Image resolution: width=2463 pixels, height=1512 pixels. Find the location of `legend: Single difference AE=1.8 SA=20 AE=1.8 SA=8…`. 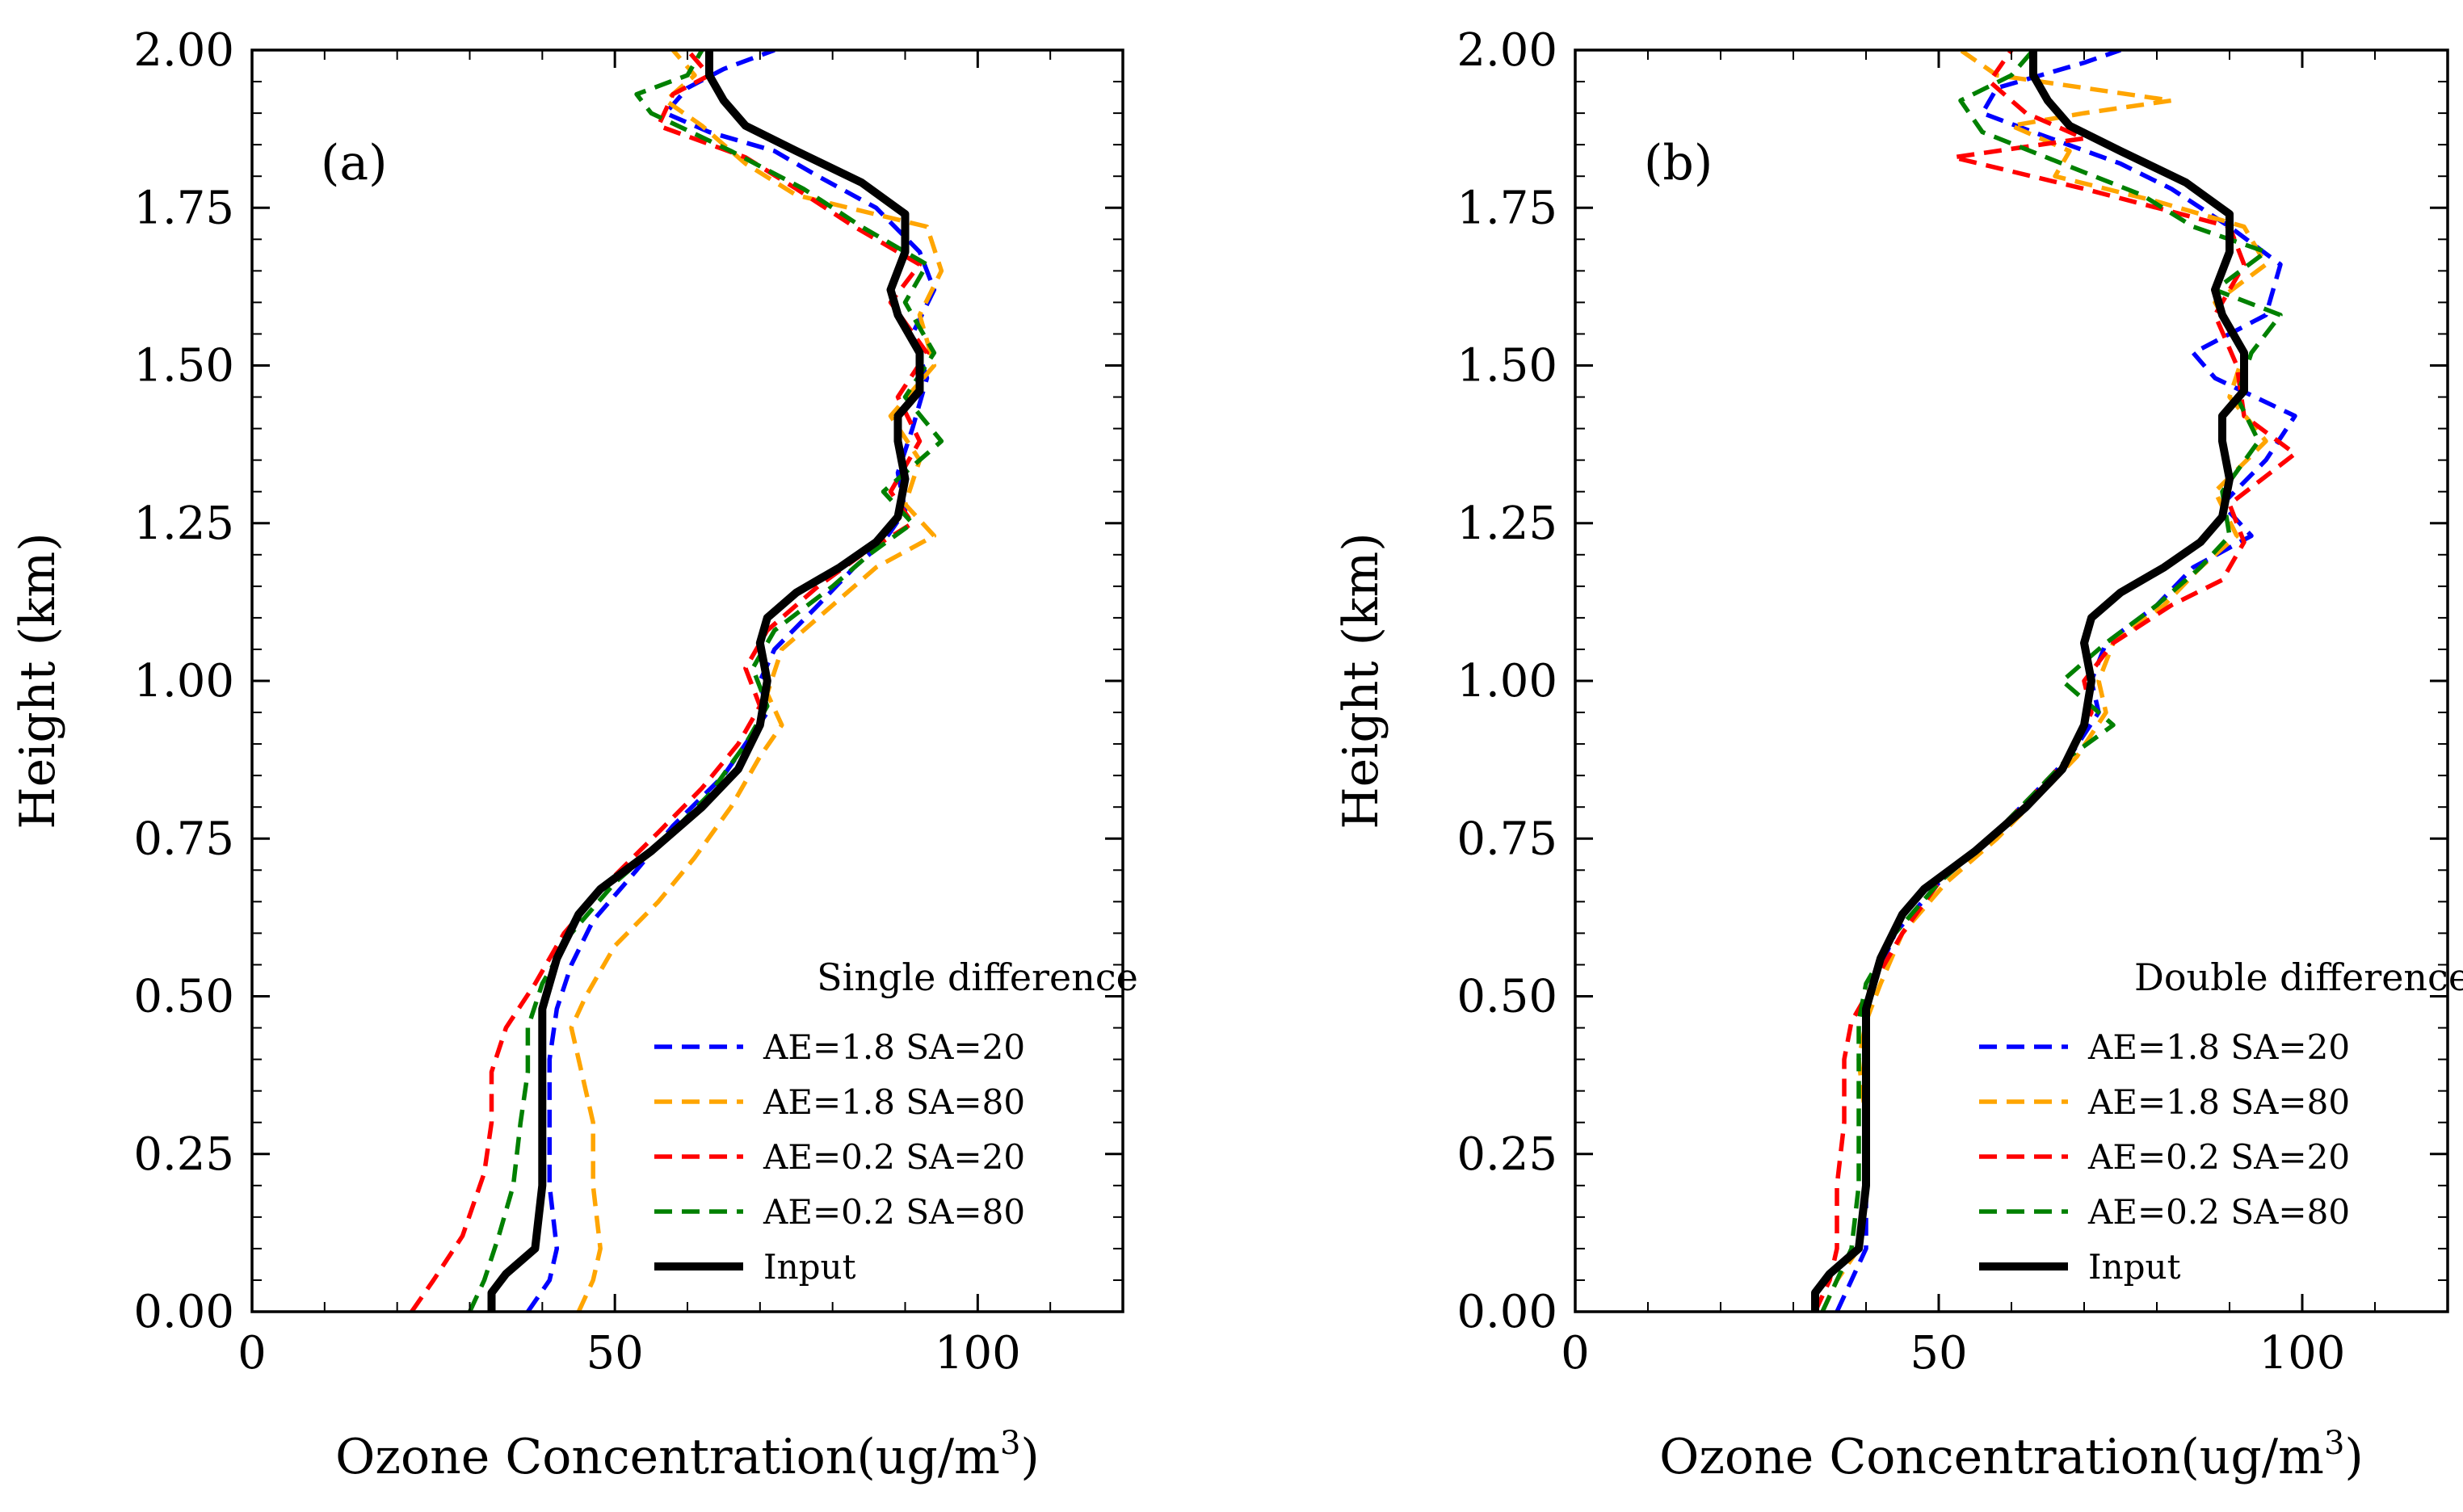

legend: Single difference AE=1.8 SA=20 AE=1.8 SA=8… is located at coordinates (896, 1121).